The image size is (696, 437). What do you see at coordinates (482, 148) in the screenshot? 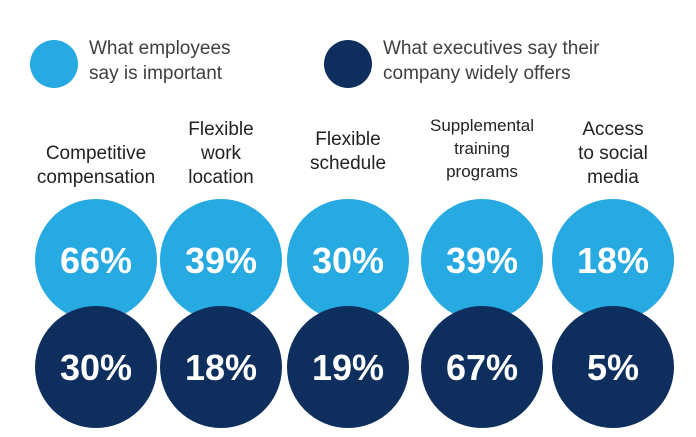
I see `category-label: Supplemental training programs` at bounding box center [482, 148].